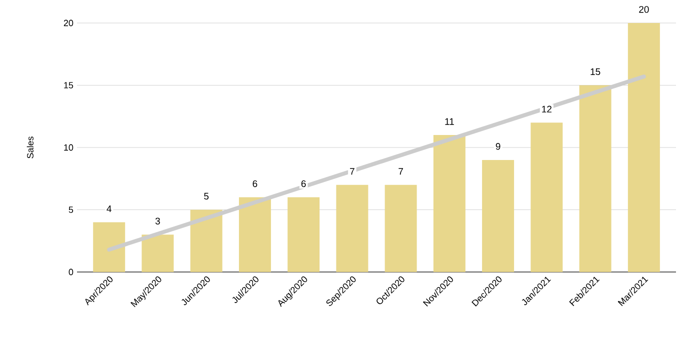 The image size is (693, 338). I want to click on y-axis-title: Sales, so click(30, 147).